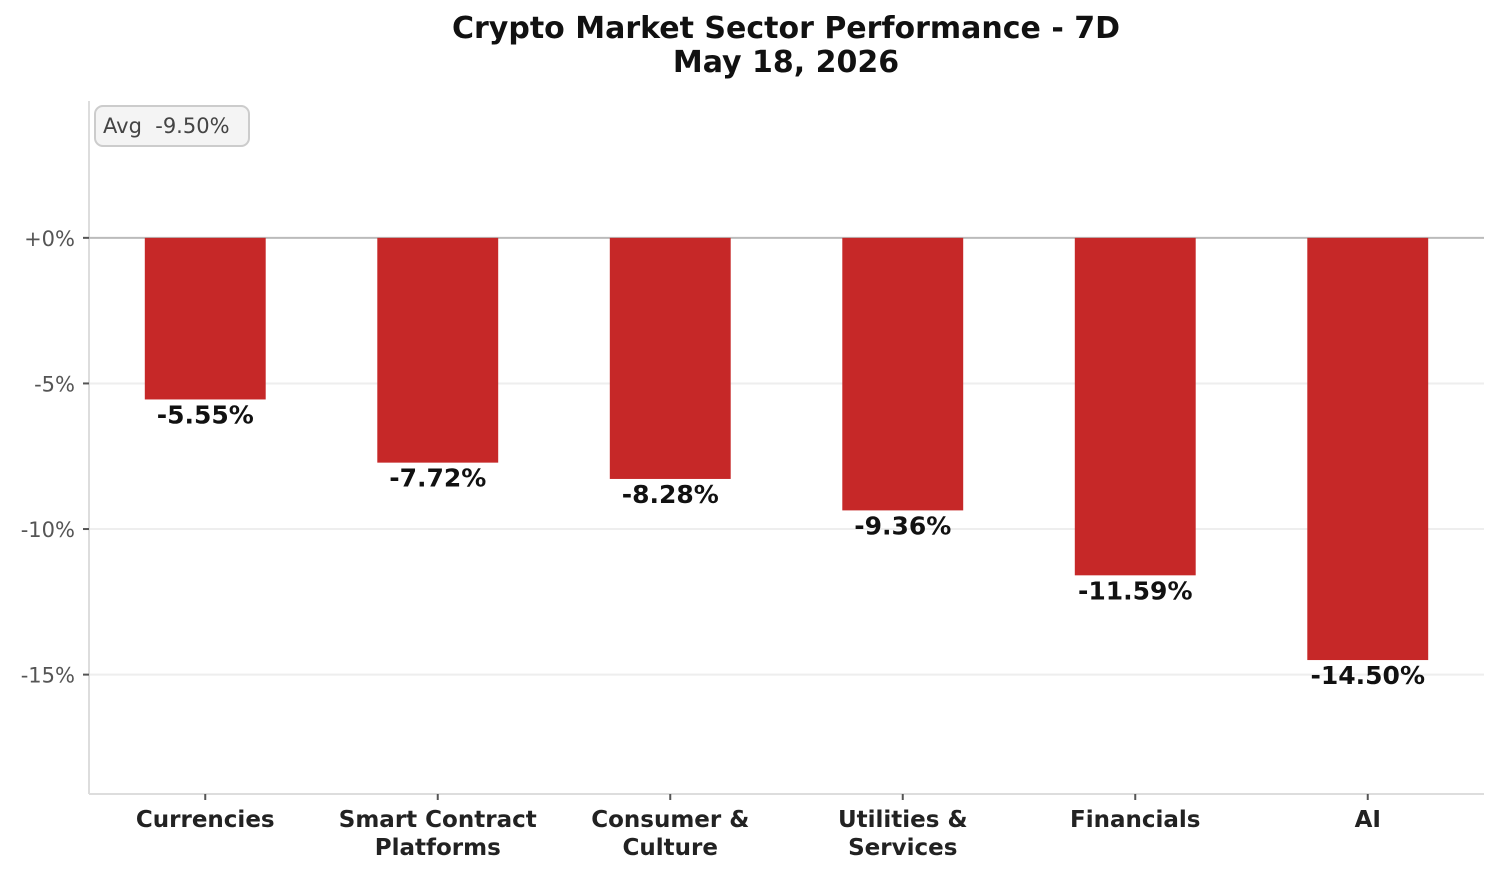  I want to click on x-tick-label: Consumer &, so click(670, 820).